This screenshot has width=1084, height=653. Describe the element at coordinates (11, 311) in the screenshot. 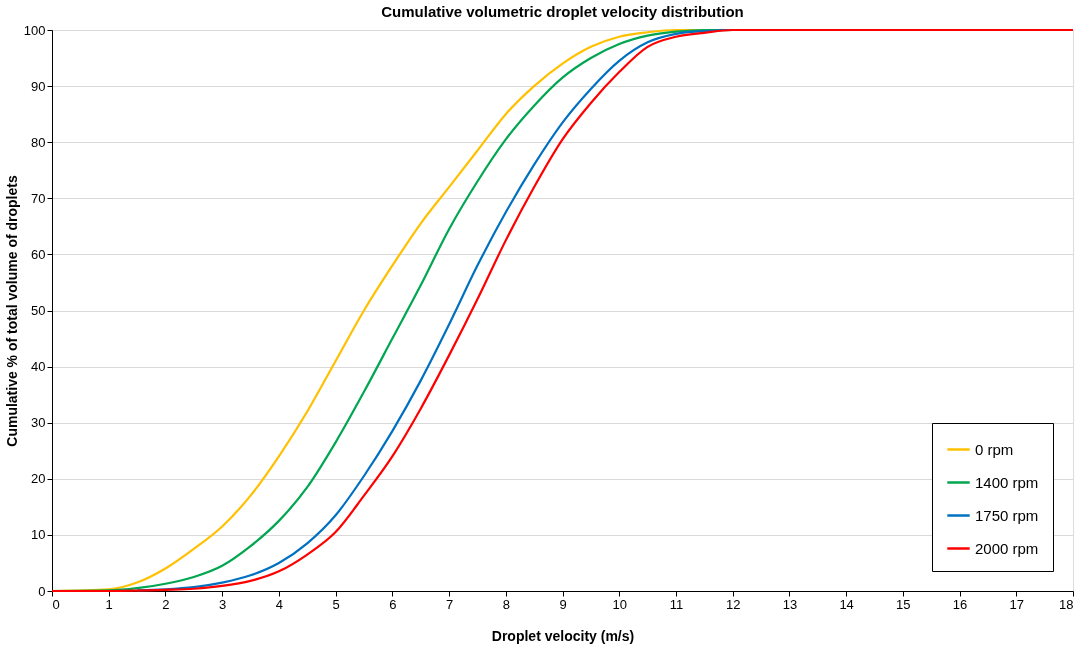

I see `y-axis-title: Cumulative % of total volume of droplets` at that location.